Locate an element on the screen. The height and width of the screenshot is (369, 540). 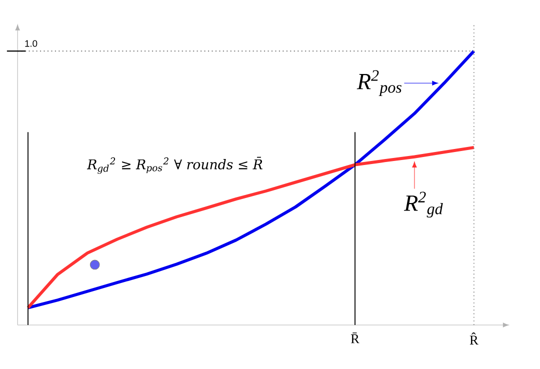
series-label: R$^{2}$pos is located at coordinates (379, 83).